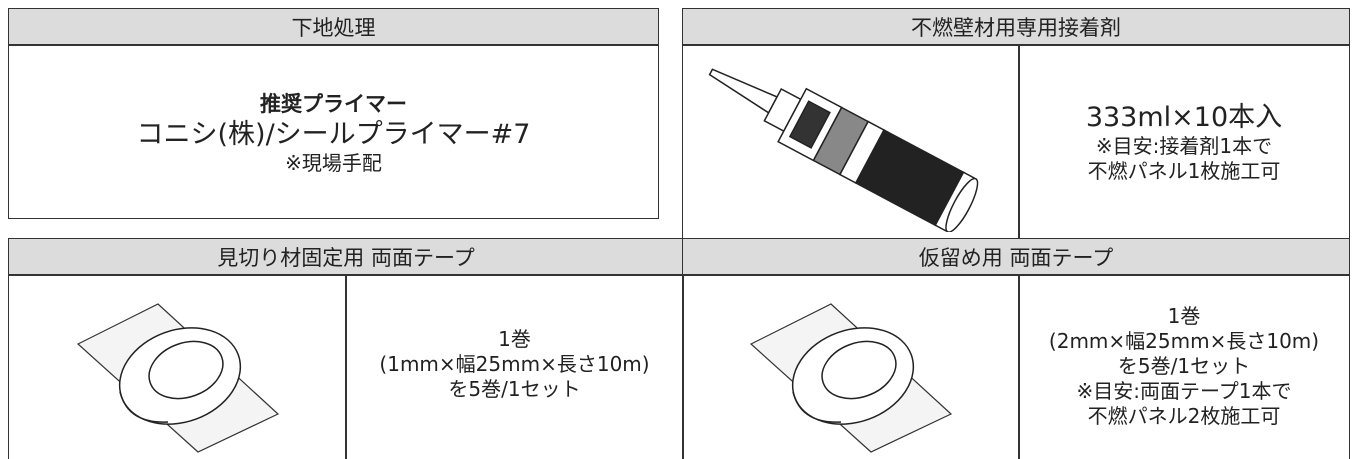 This screenshot has height=459, width=1358. Describe the element at coordinates (1184, 117) in the screenshot. I see `spec-line: 333ml×10本入` at that location.